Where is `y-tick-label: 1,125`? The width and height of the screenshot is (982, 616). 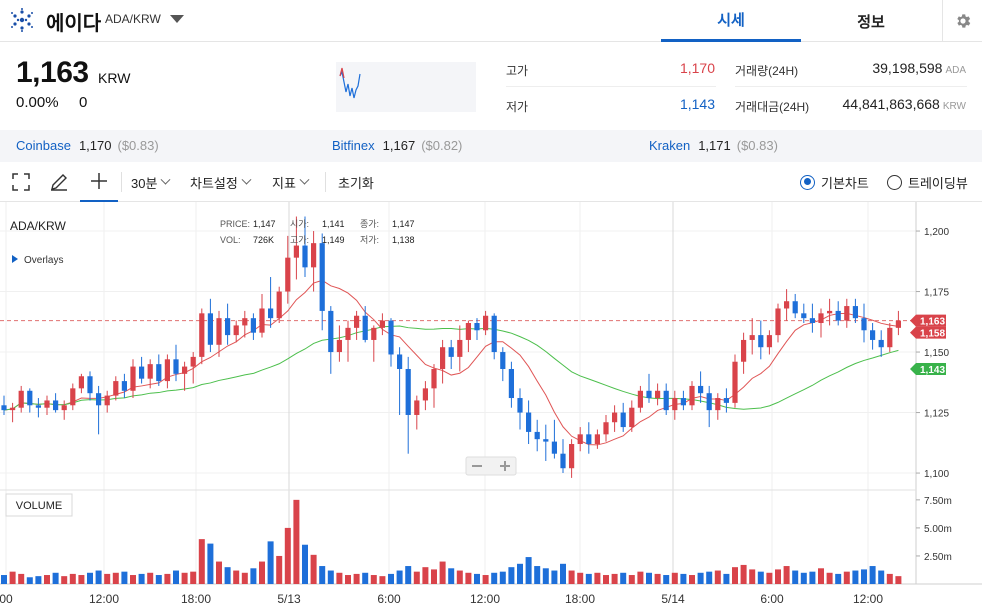
y-tick-label: 1,125 is located at coordinates (936, 414).